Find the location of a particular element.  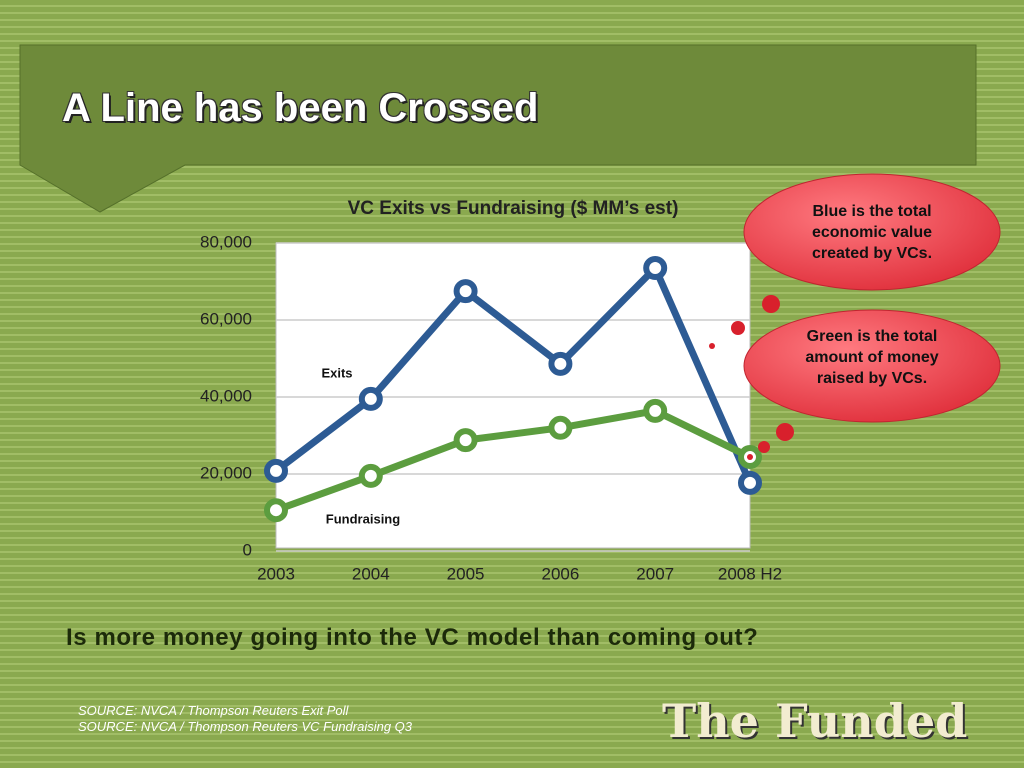

y-tick-label: 80,000 is located at coordinates (226, 241).